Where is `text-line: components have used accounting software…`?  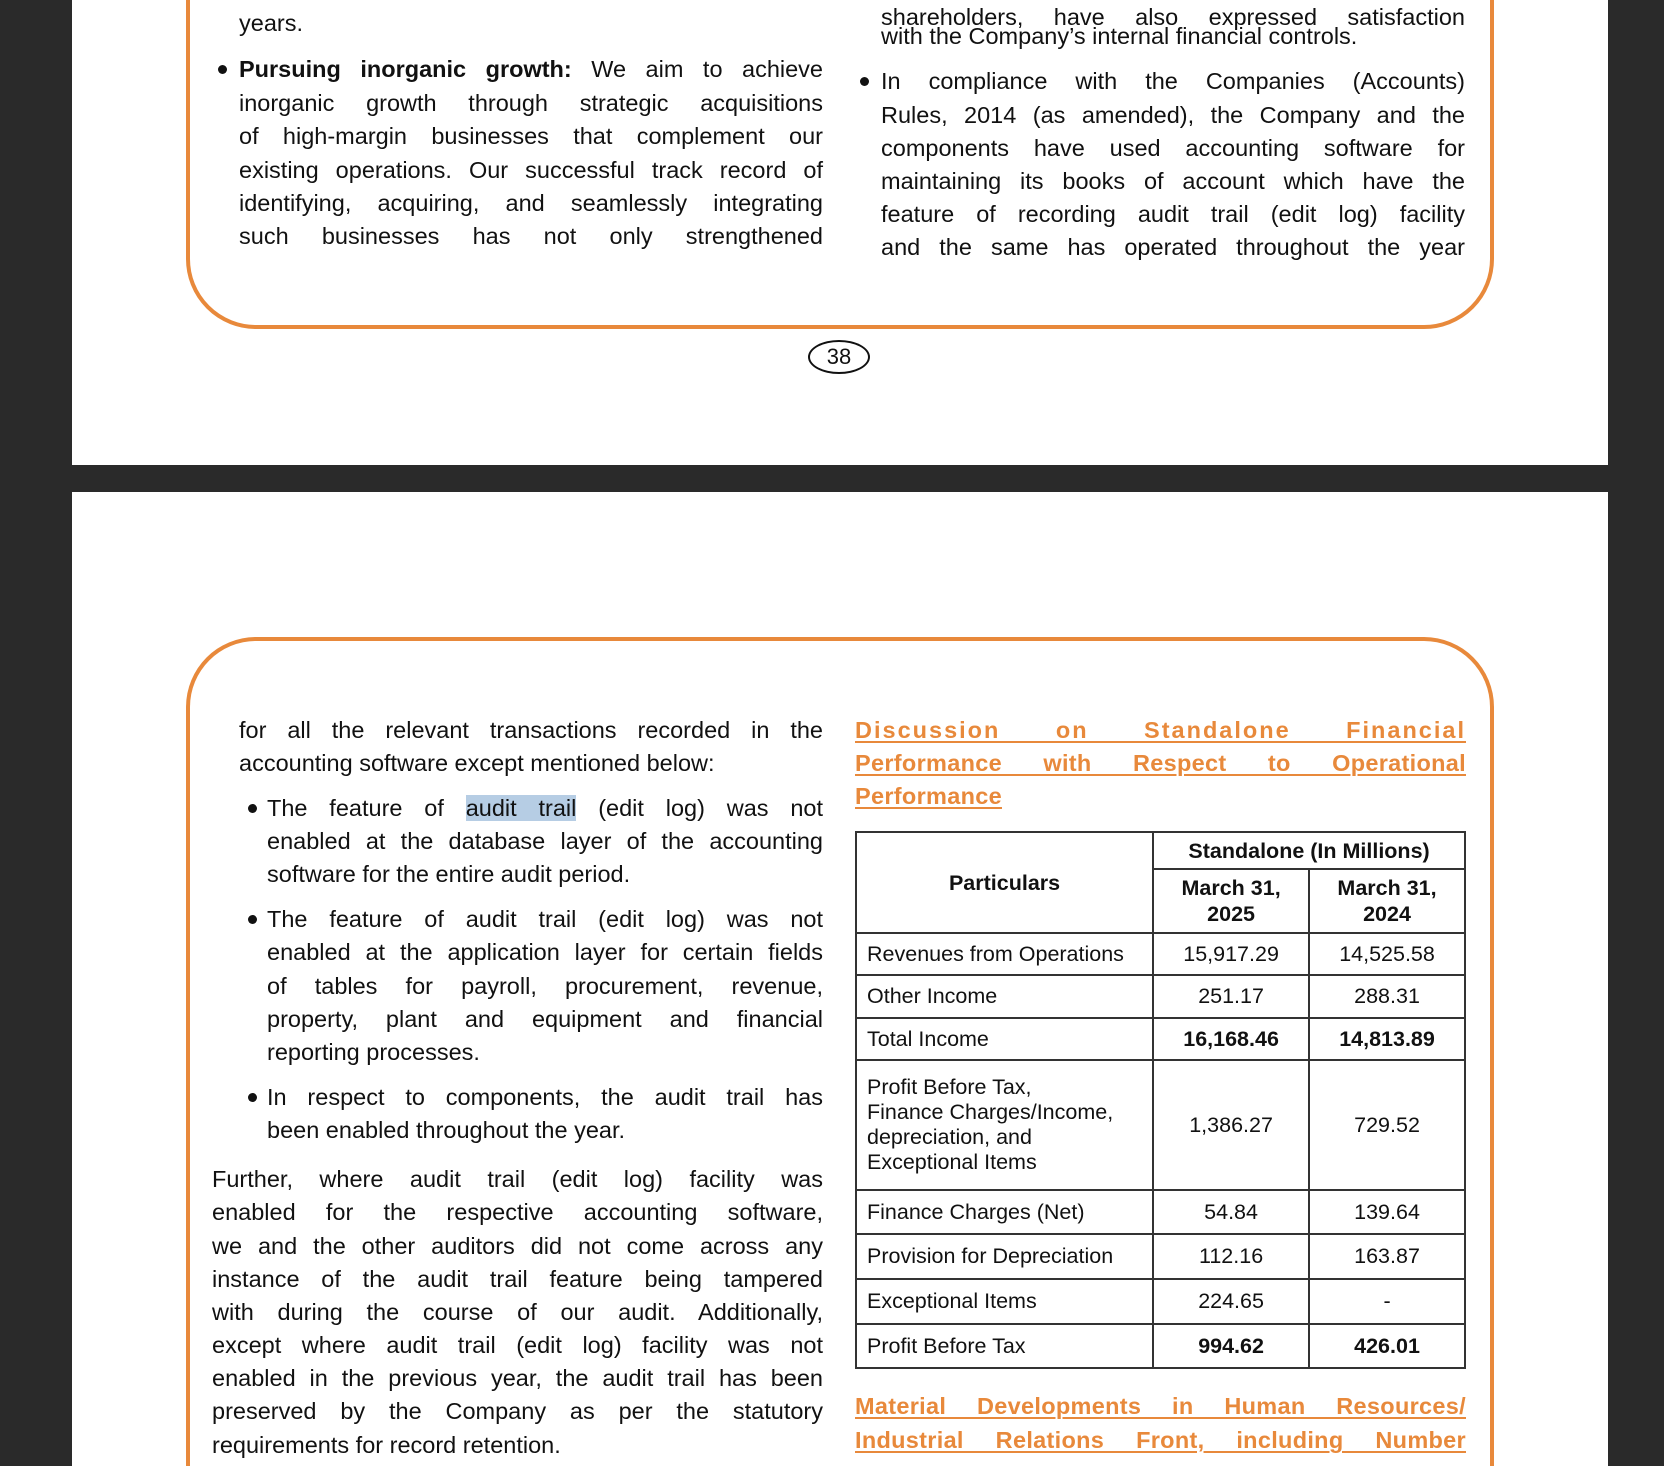
text-line: components have used accounting software… is located at coordinates (1173, 148).